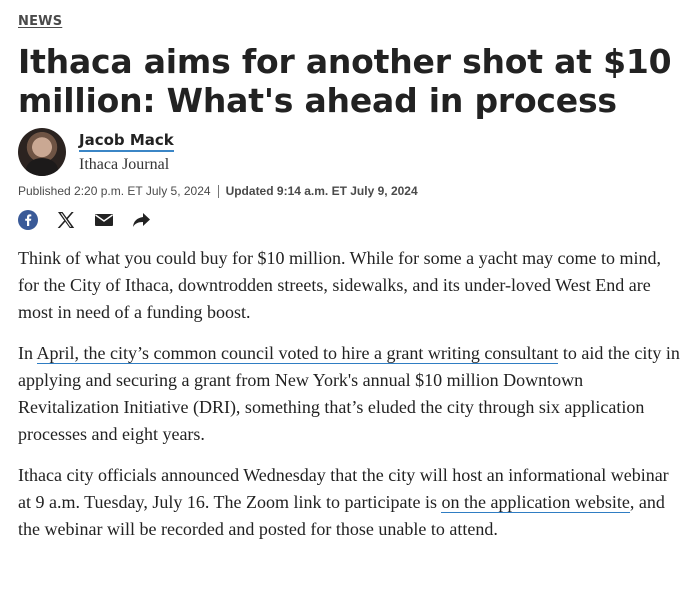 Image resolution: width=700 pixels, height=590 pixels. Describe the element at coordinates (85, 220) in the screenshot. I see `share-bar` at that location.